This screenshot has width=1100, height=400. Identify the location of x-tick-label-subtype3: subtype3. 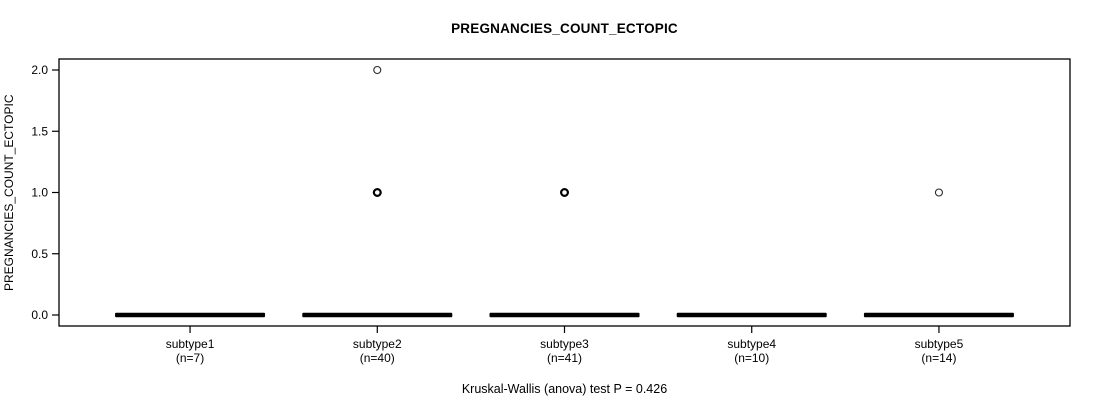
(564, 344).